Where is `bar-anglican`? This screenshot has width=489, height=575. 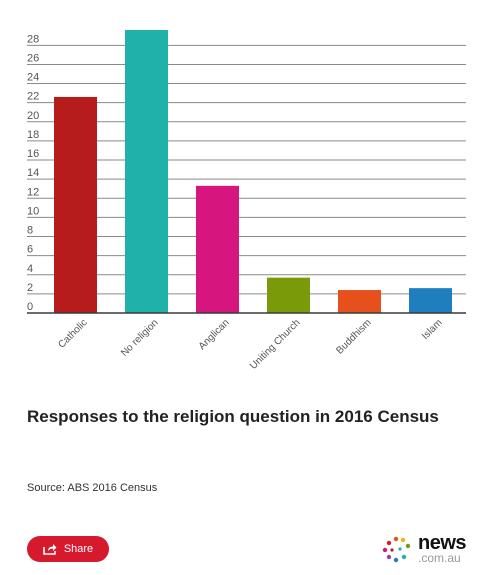 bar-anglican is located at coordinates (217, 249).